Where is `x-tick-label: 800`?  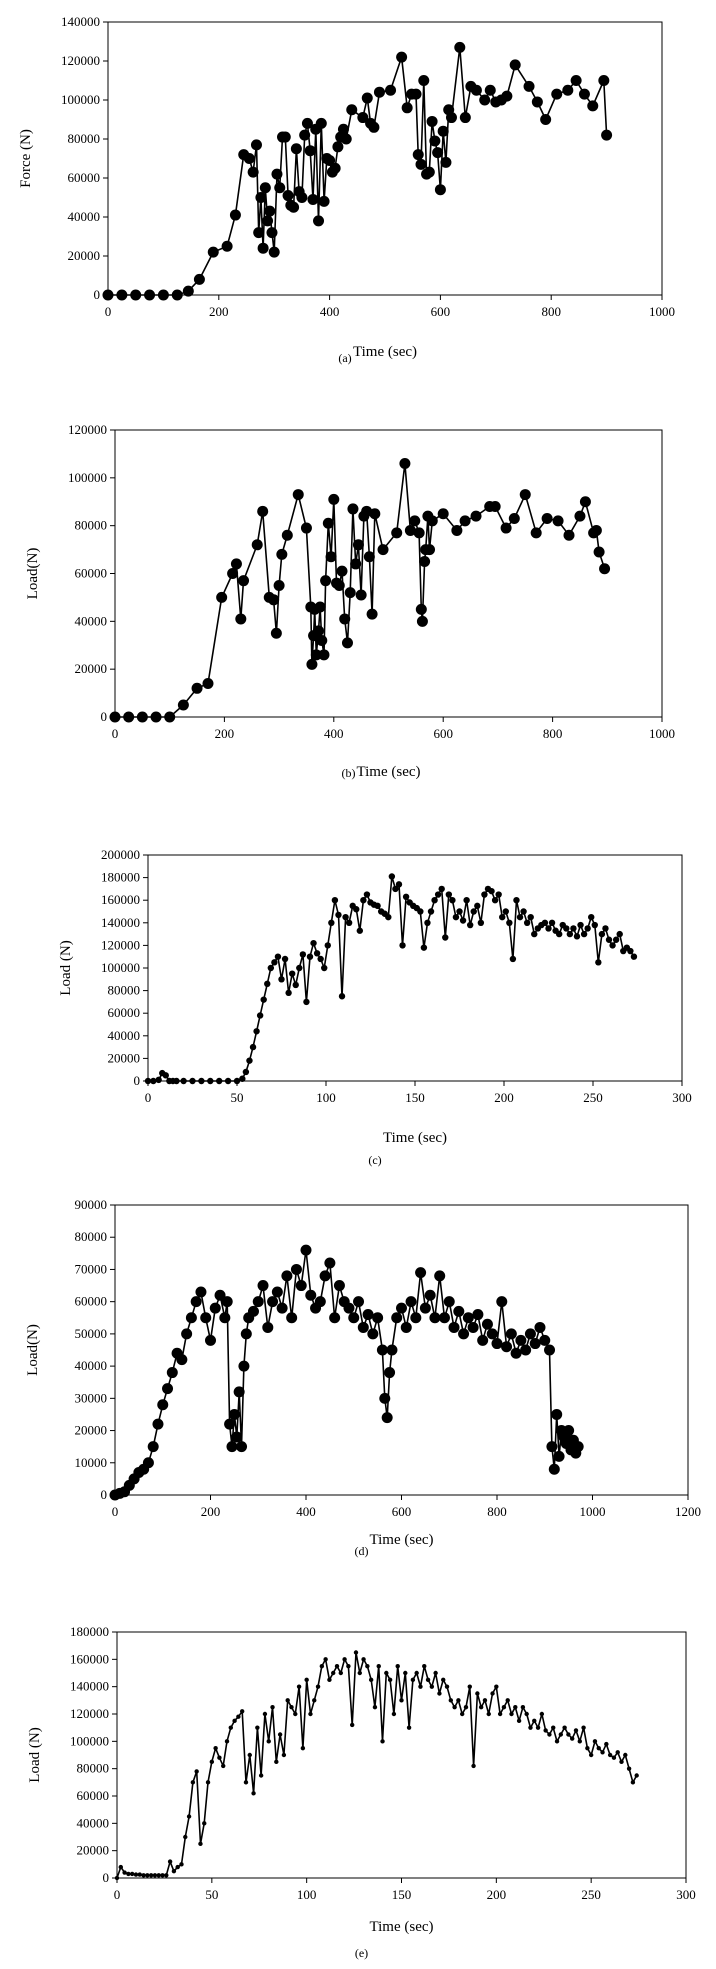 x-tick-label: 800 is located at coordinates (551, 311).